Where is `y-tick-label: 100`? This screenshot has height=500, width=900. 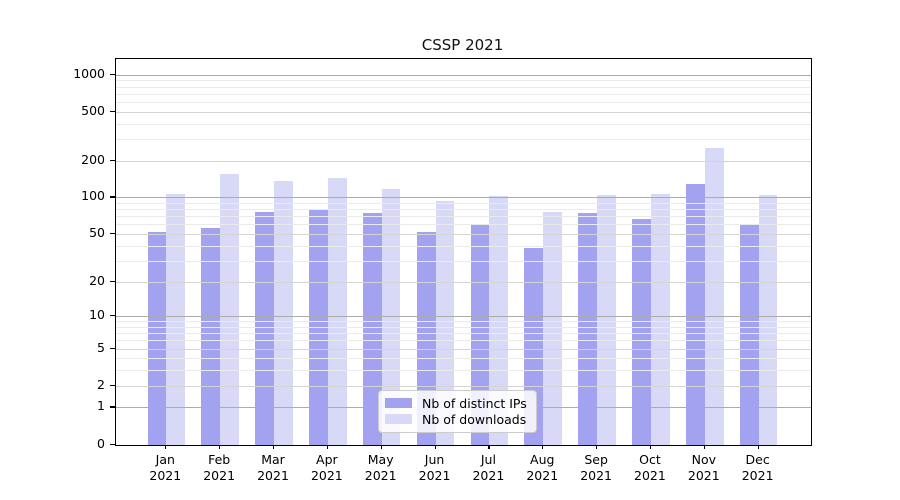
y-tick-label: 100 is located at coordinates (93, 196).